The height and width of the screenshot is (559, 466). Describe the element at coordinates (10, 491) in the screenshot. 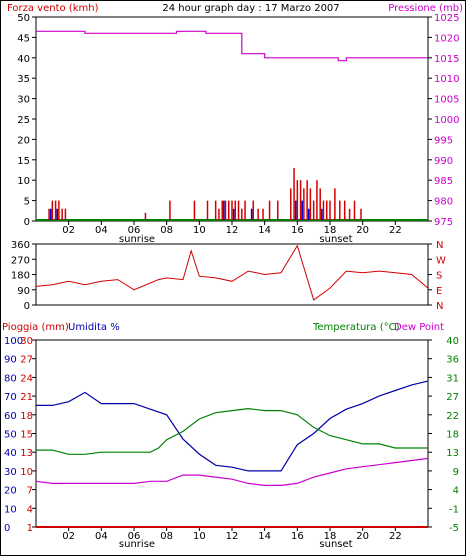

I see `humidity-tick-label: 20` at that location.